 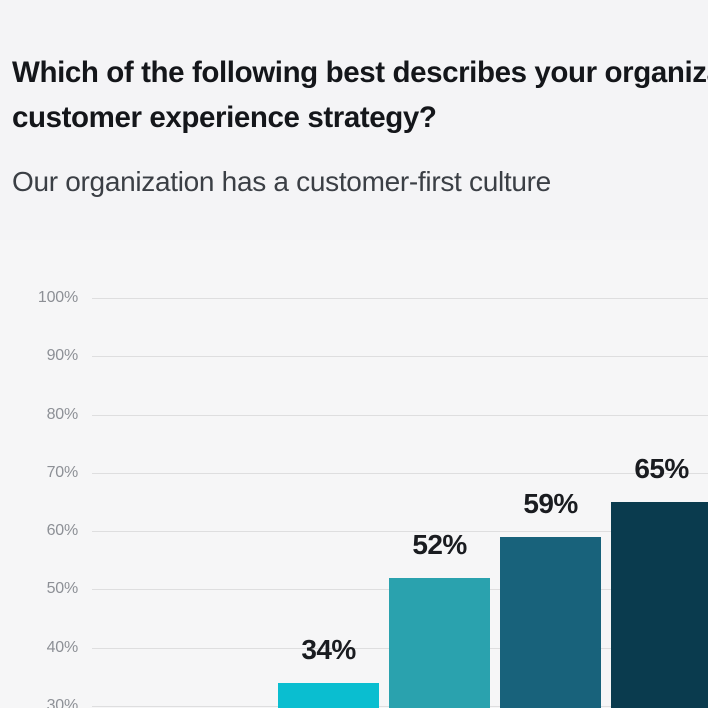 I want to click on bar-group: 52%, so click(x=439, y=474).